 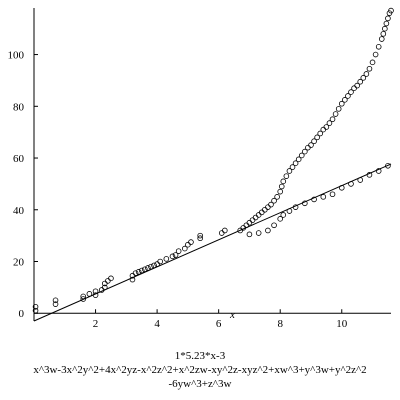 What do you see at coordinates (219, 324) in the screenshot?
I see `x-tick-label: 6` at bounding box center [219, 324].